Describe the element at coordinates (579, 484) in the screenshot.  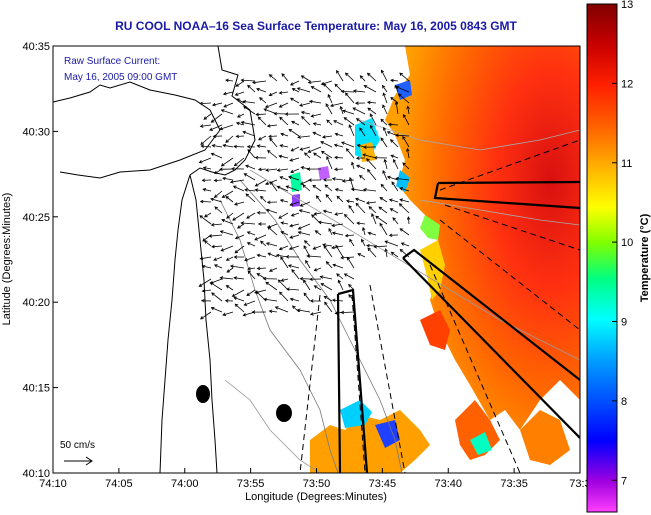
I see `x-tick-label: 73:3` at that location.